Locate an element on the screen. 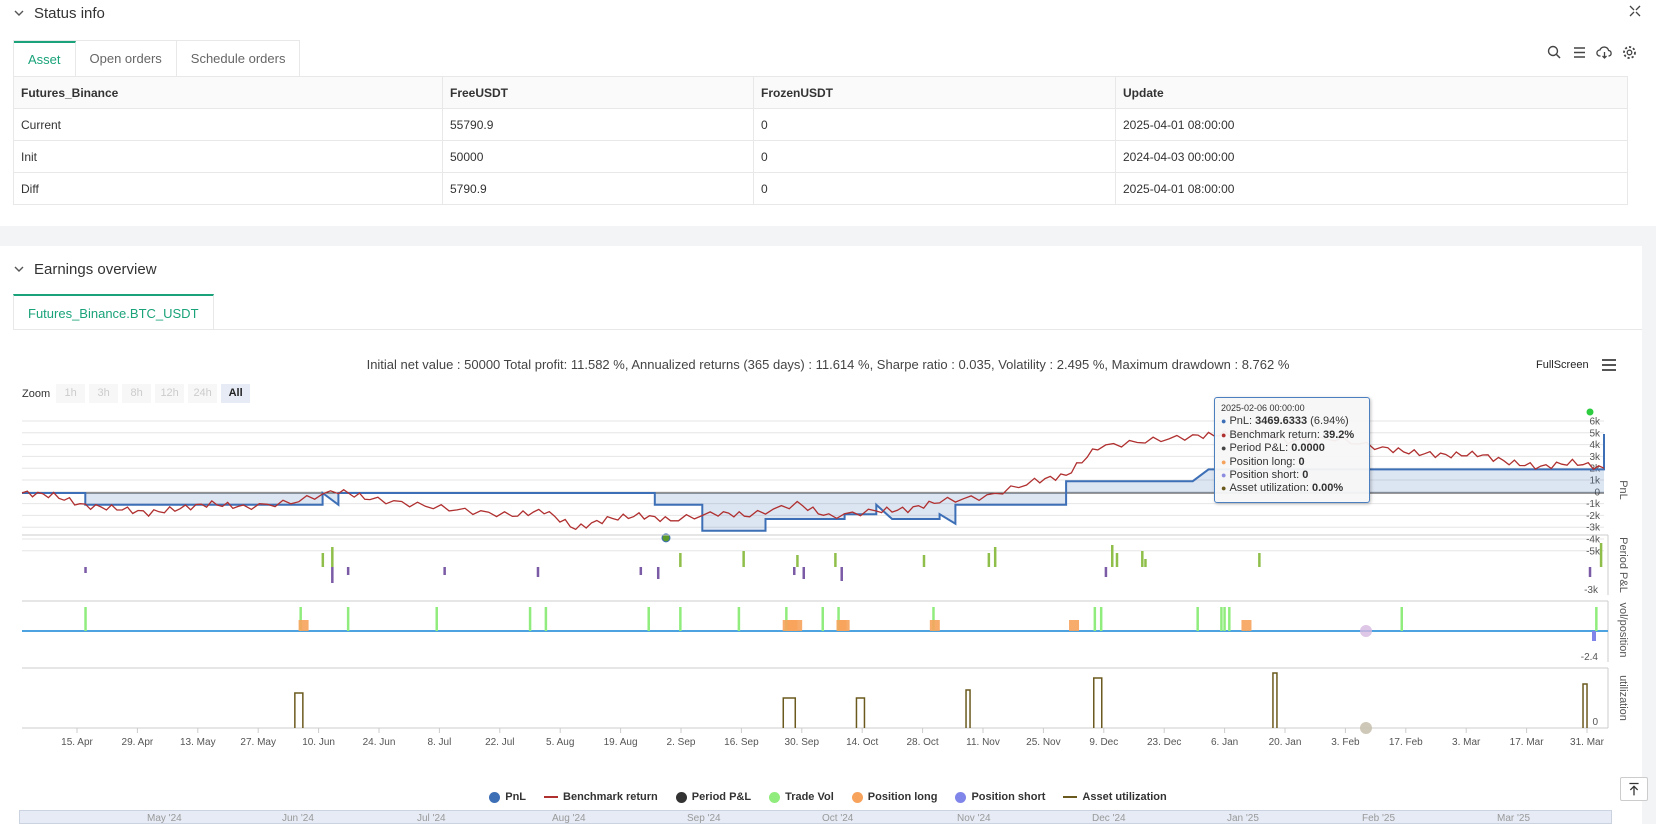 Image resolution: width=1656 pixels, height=824 pixels. scroll-top-button is located at coordinates (1634, 789).